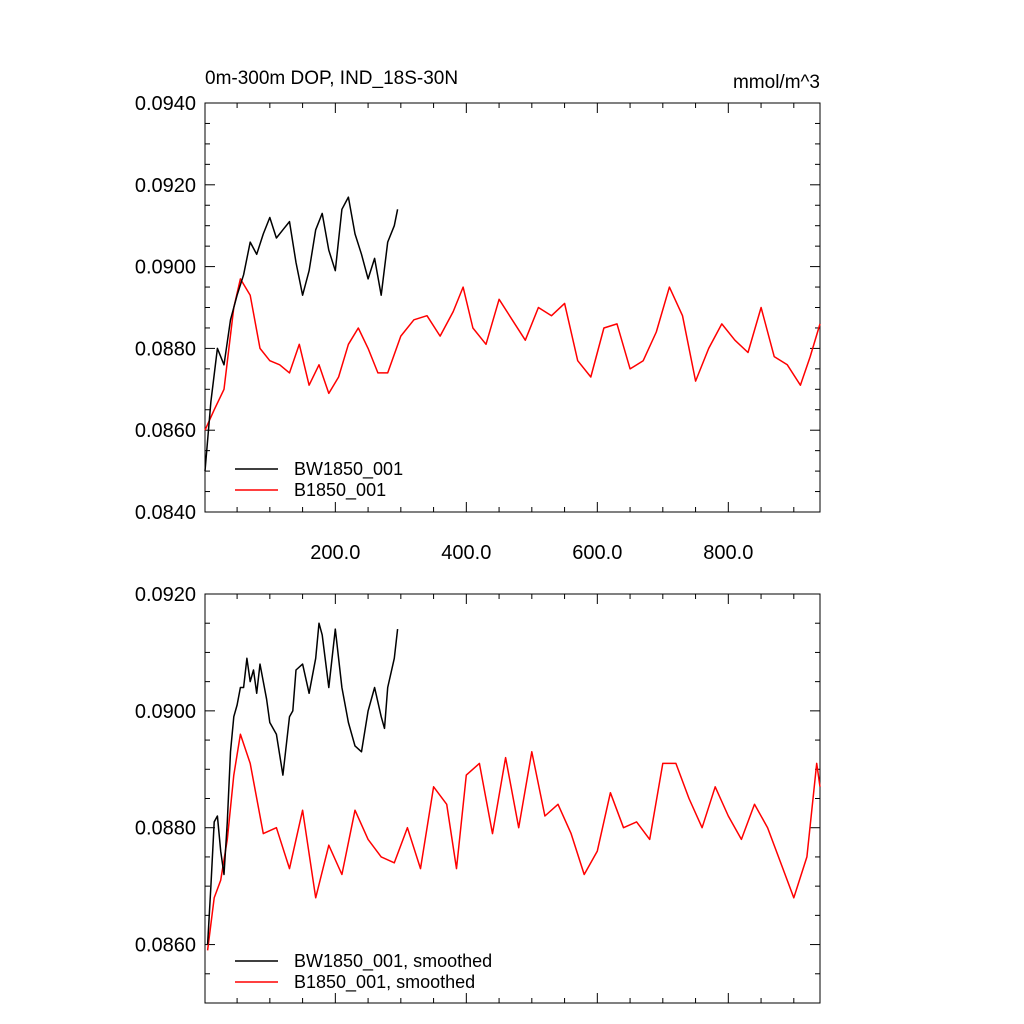 The image size is (1024, 1024). I want to click on x-tick-label: 600.0, so click(597, 553).